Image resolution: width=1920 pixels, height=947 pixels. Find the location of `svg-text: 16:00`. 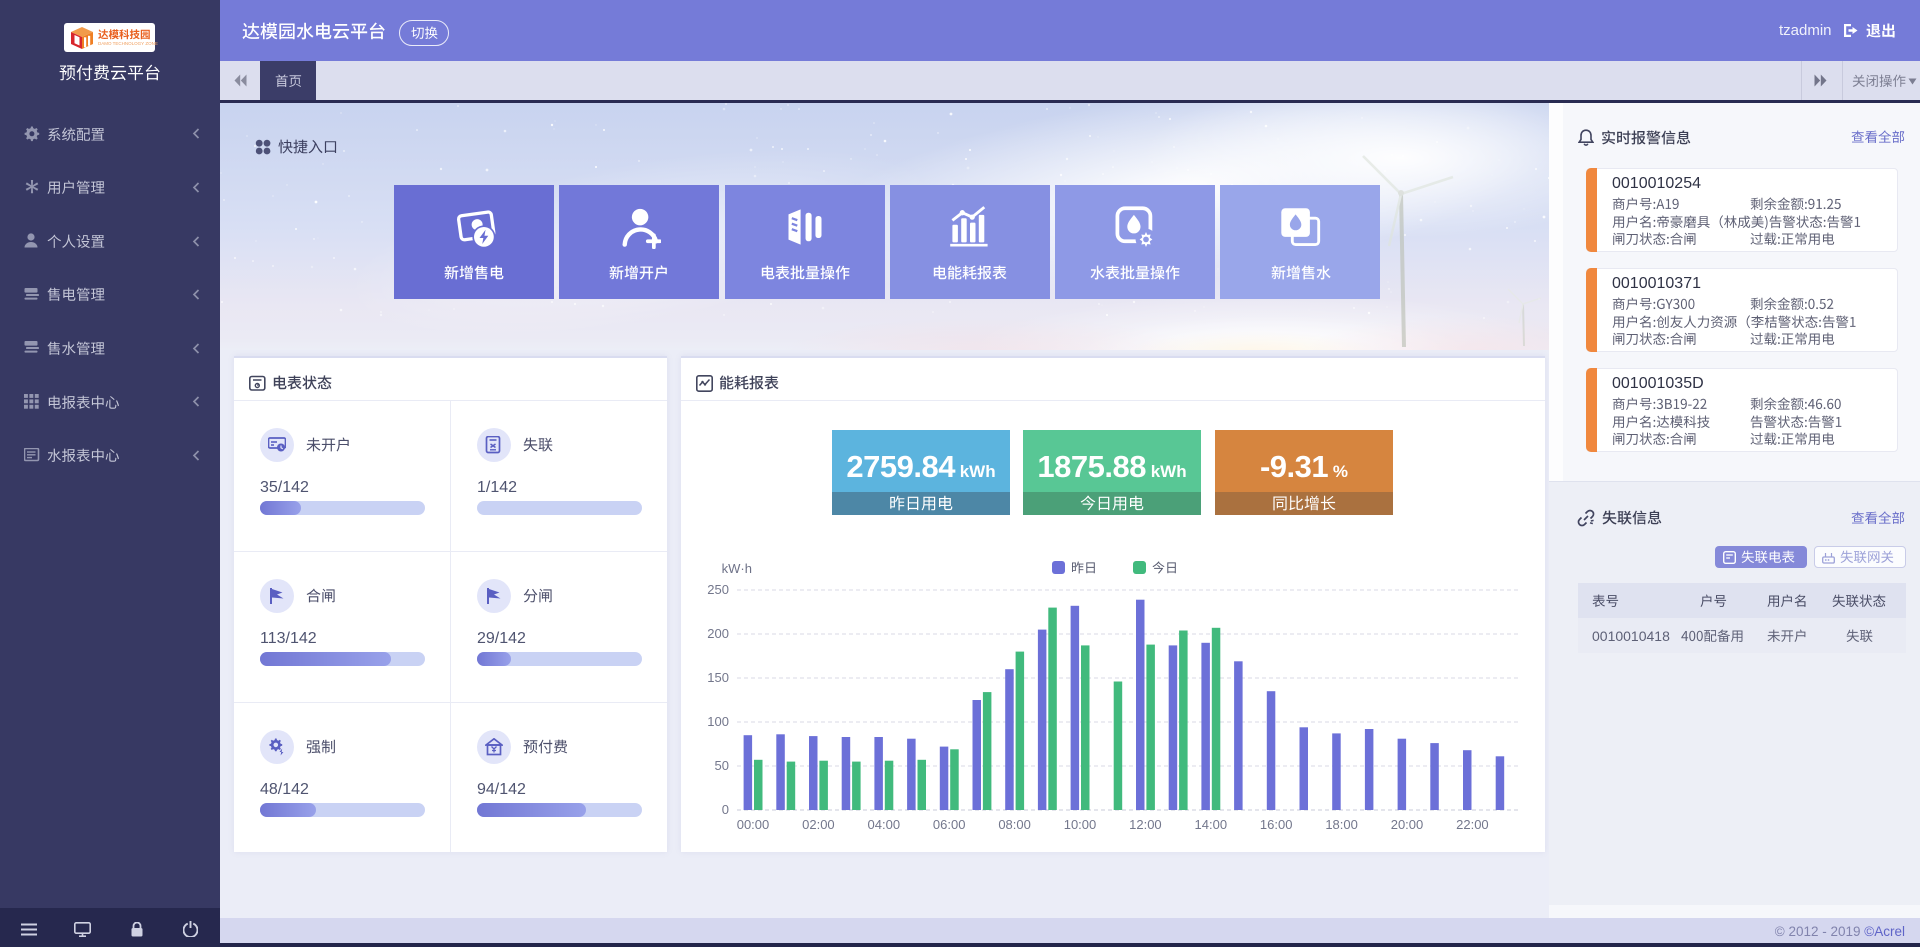

svg-text: 16:00 is located at coordinates (1276, 824).